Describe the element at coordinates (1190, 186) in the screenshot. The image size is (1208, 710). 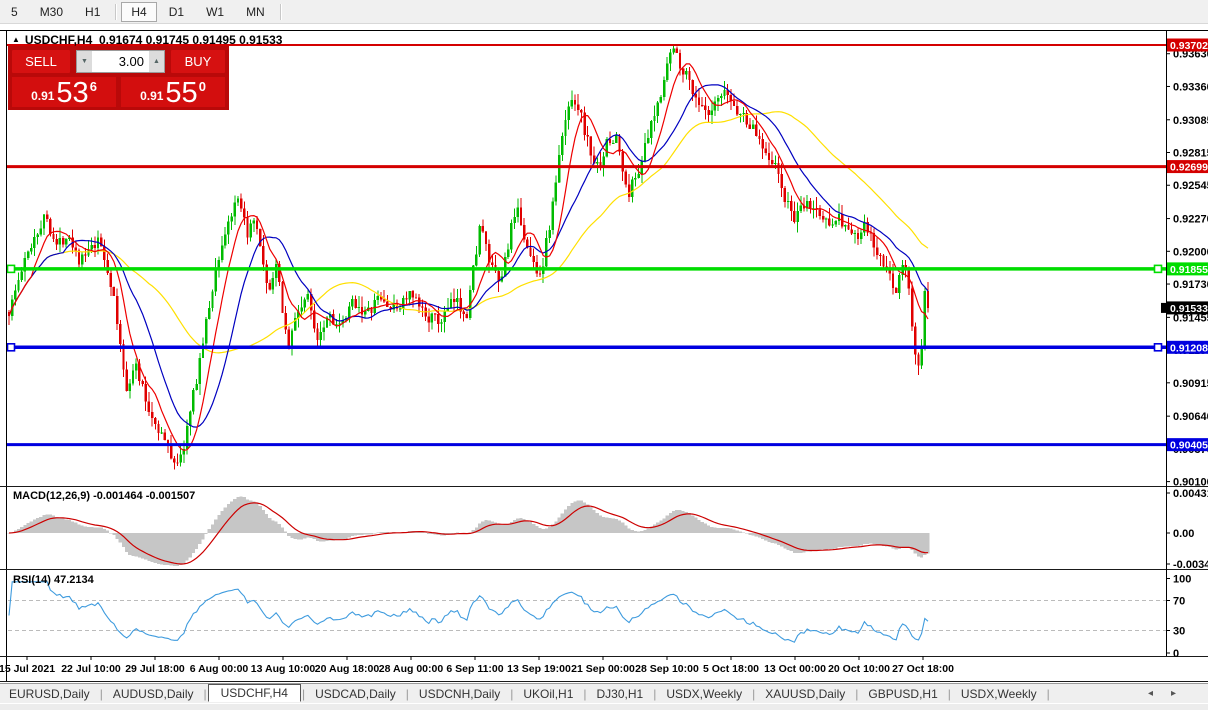
I see `svg-text: 0.92545` at that location.